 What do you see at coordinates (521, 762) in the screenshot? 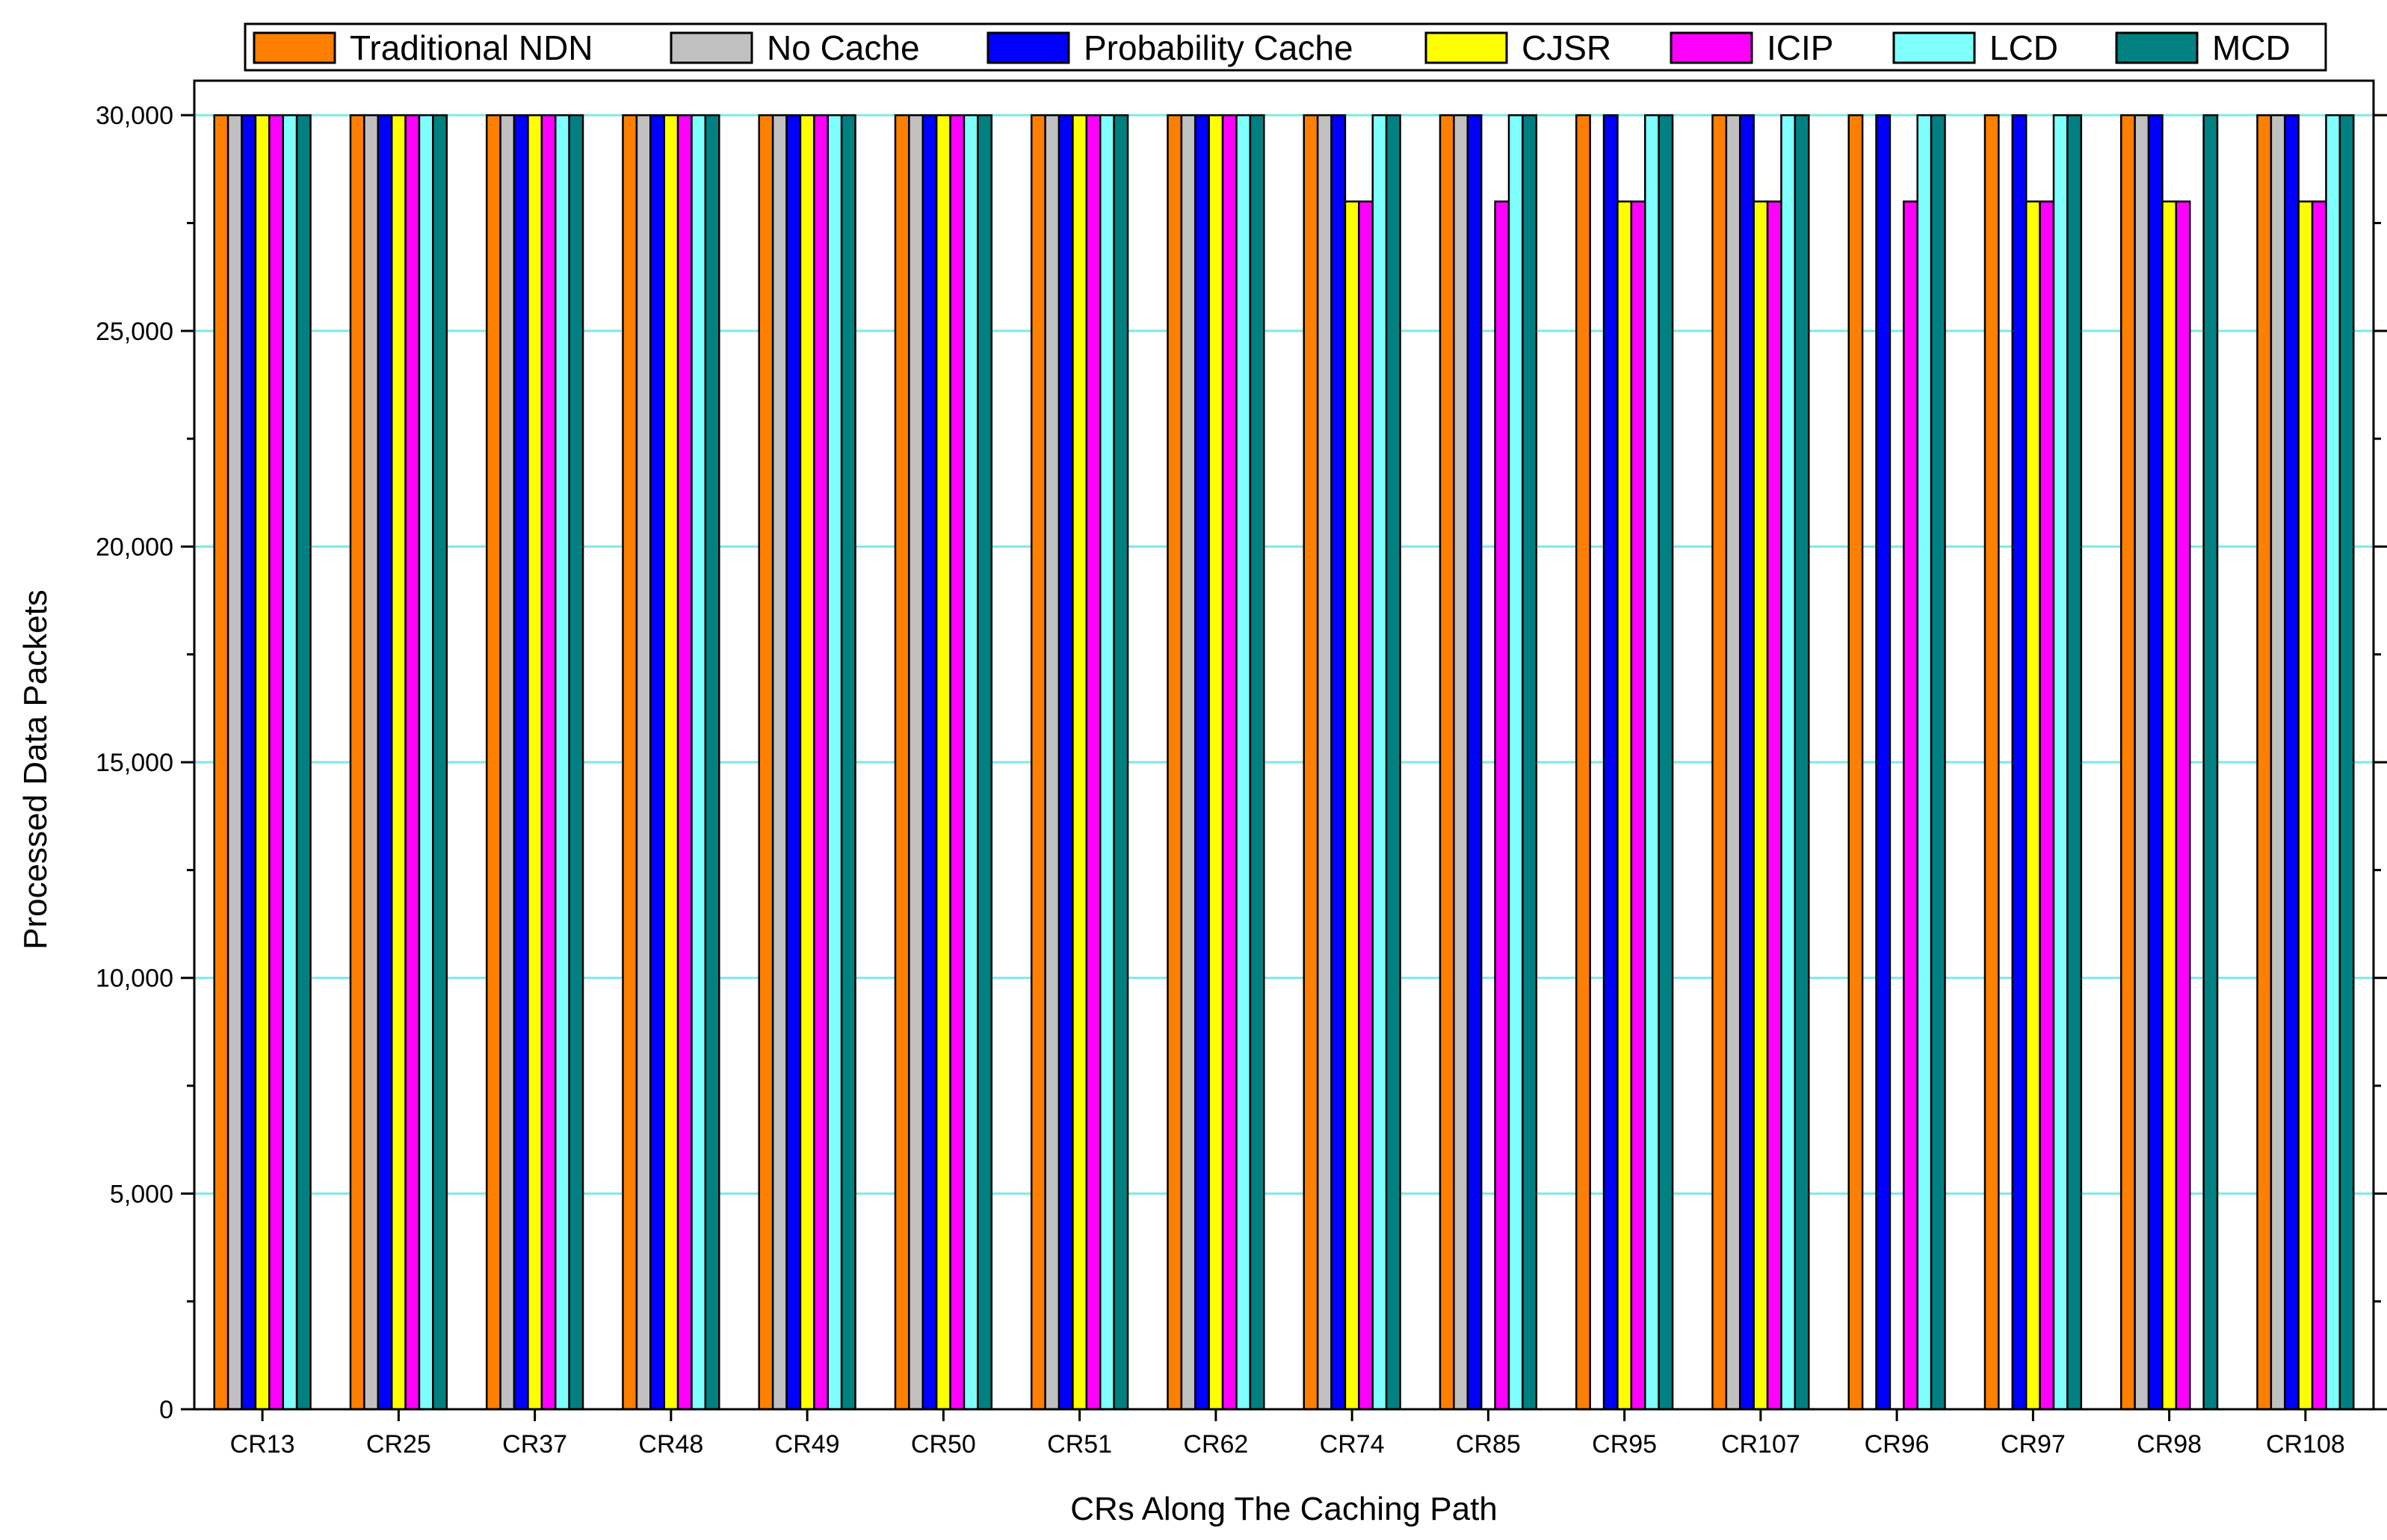
I see `bar-probability-cache-cr37` at bounding box center [521, 762].